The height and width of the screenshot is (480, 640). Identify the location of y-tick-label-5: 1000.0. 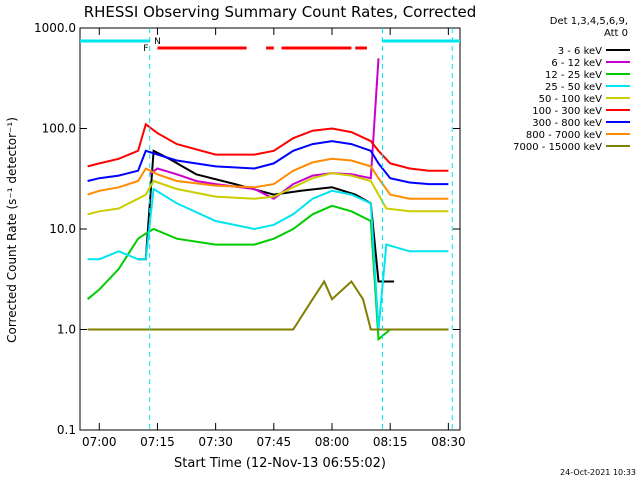
(55, 28).